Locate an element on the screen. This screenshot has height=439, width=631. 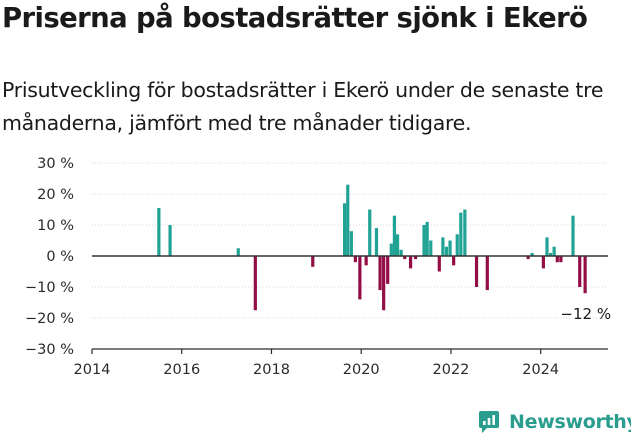
chart-title: Priserna på bostadsrätter sjönk i Ekerö is located at coordinates (295, 18).